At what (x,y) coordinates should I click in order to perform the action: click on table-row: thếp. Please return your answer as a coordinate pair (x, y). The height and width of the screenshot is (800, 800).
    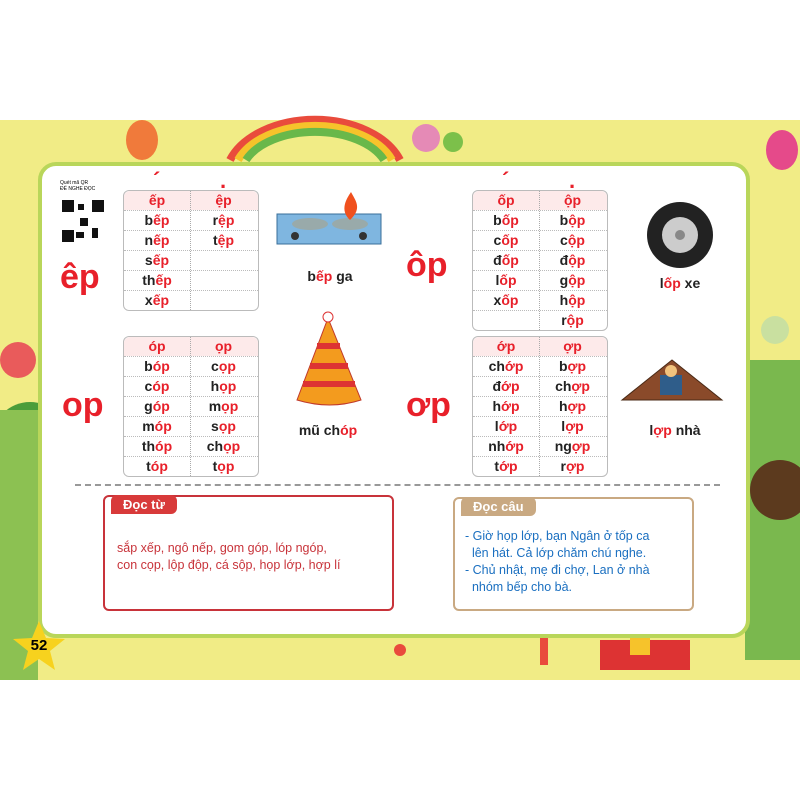
    Looking at the image, I should click on (191, 280).